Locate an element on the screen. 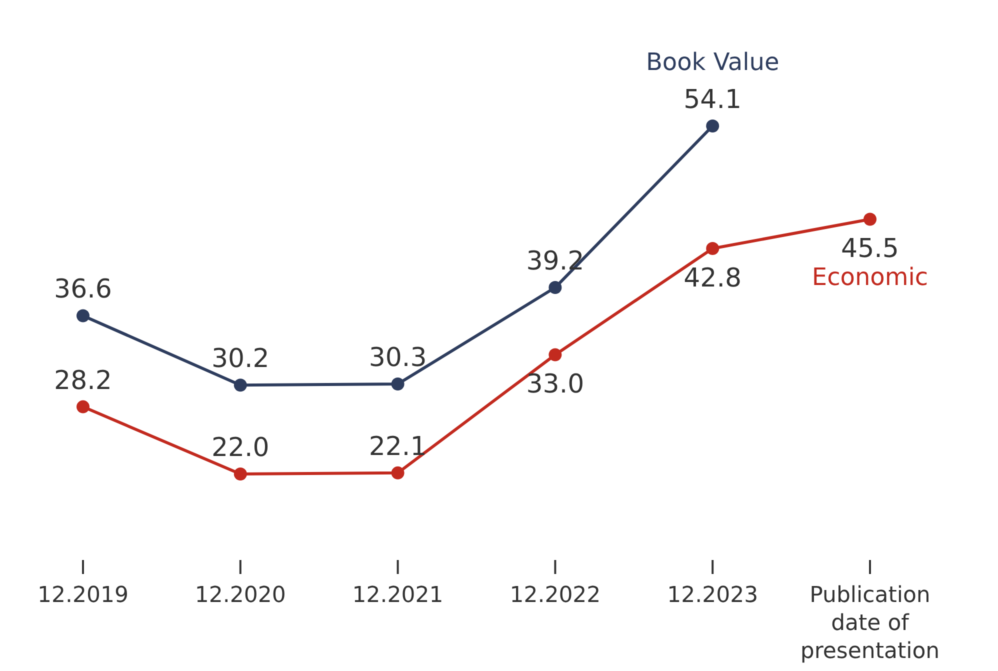 The height and width of the screenshot is (671, 998). x-tick-label: 12.2020 is located at coordinates (240, 595).